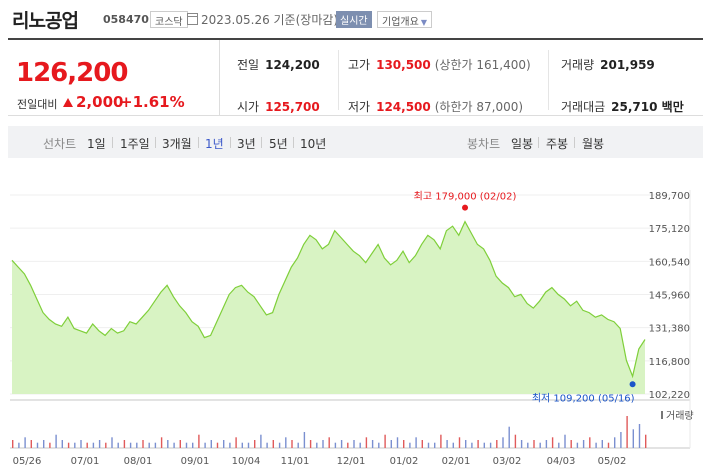  What do you see at coordinates (557, 144) in the screenshot?
I see `candle-weekly: 주봉` at bounding box center [557, 144].